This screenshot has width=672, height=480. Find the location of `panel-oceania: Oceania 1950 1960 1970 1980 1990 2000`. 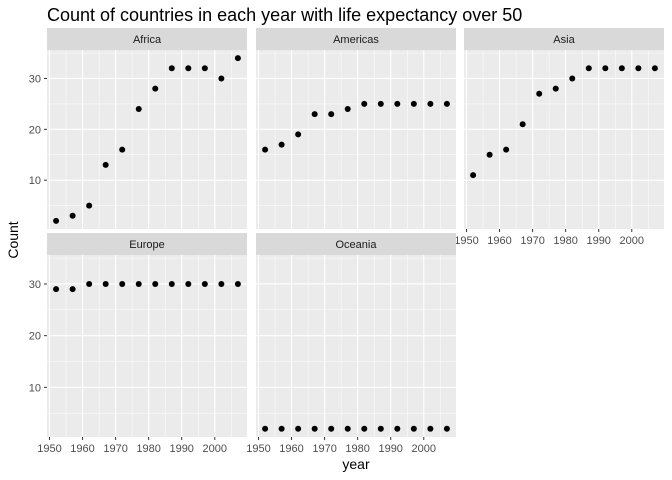

panel-oceania: Oceania 1950 1960 1970 1980 1990 2000 is located at coordinates (351, 344).